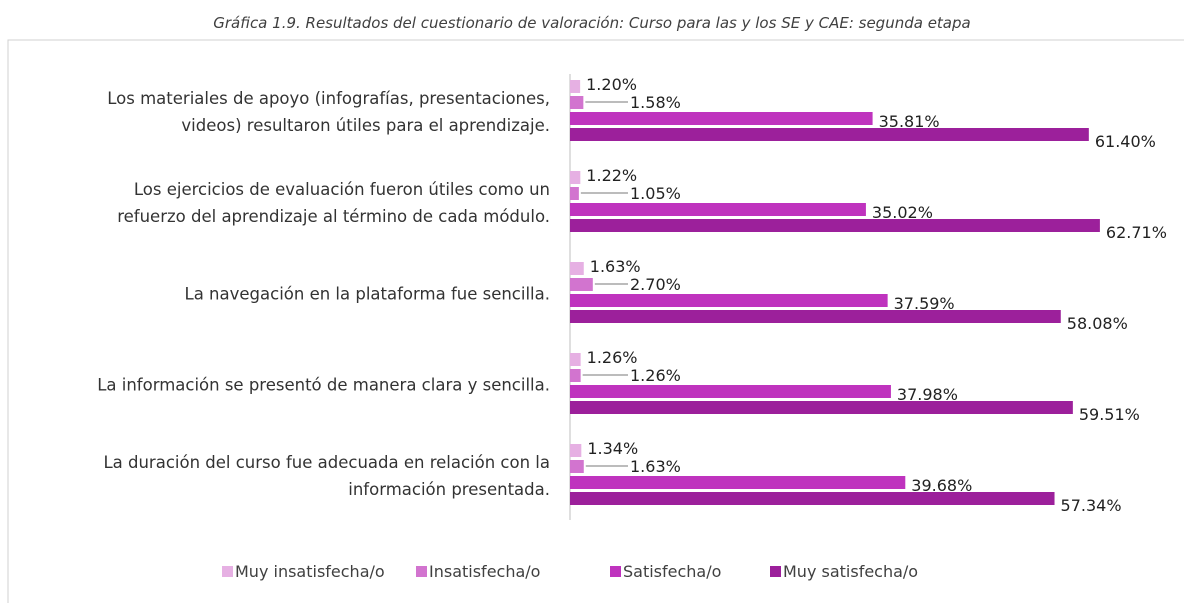 This screenshot has height=603, width=1184. I want to click on data-label: 35.02%, so click(902, 212).